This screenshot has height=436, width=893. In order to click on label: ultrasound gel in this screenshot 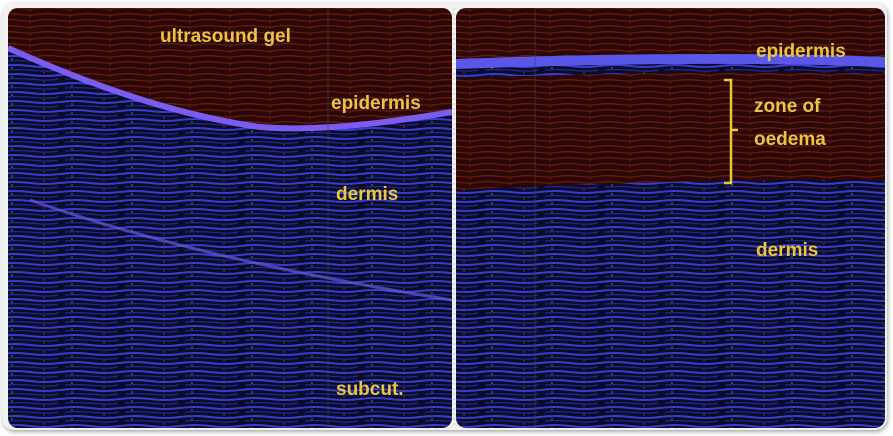, I will do `click(225, 36)`.